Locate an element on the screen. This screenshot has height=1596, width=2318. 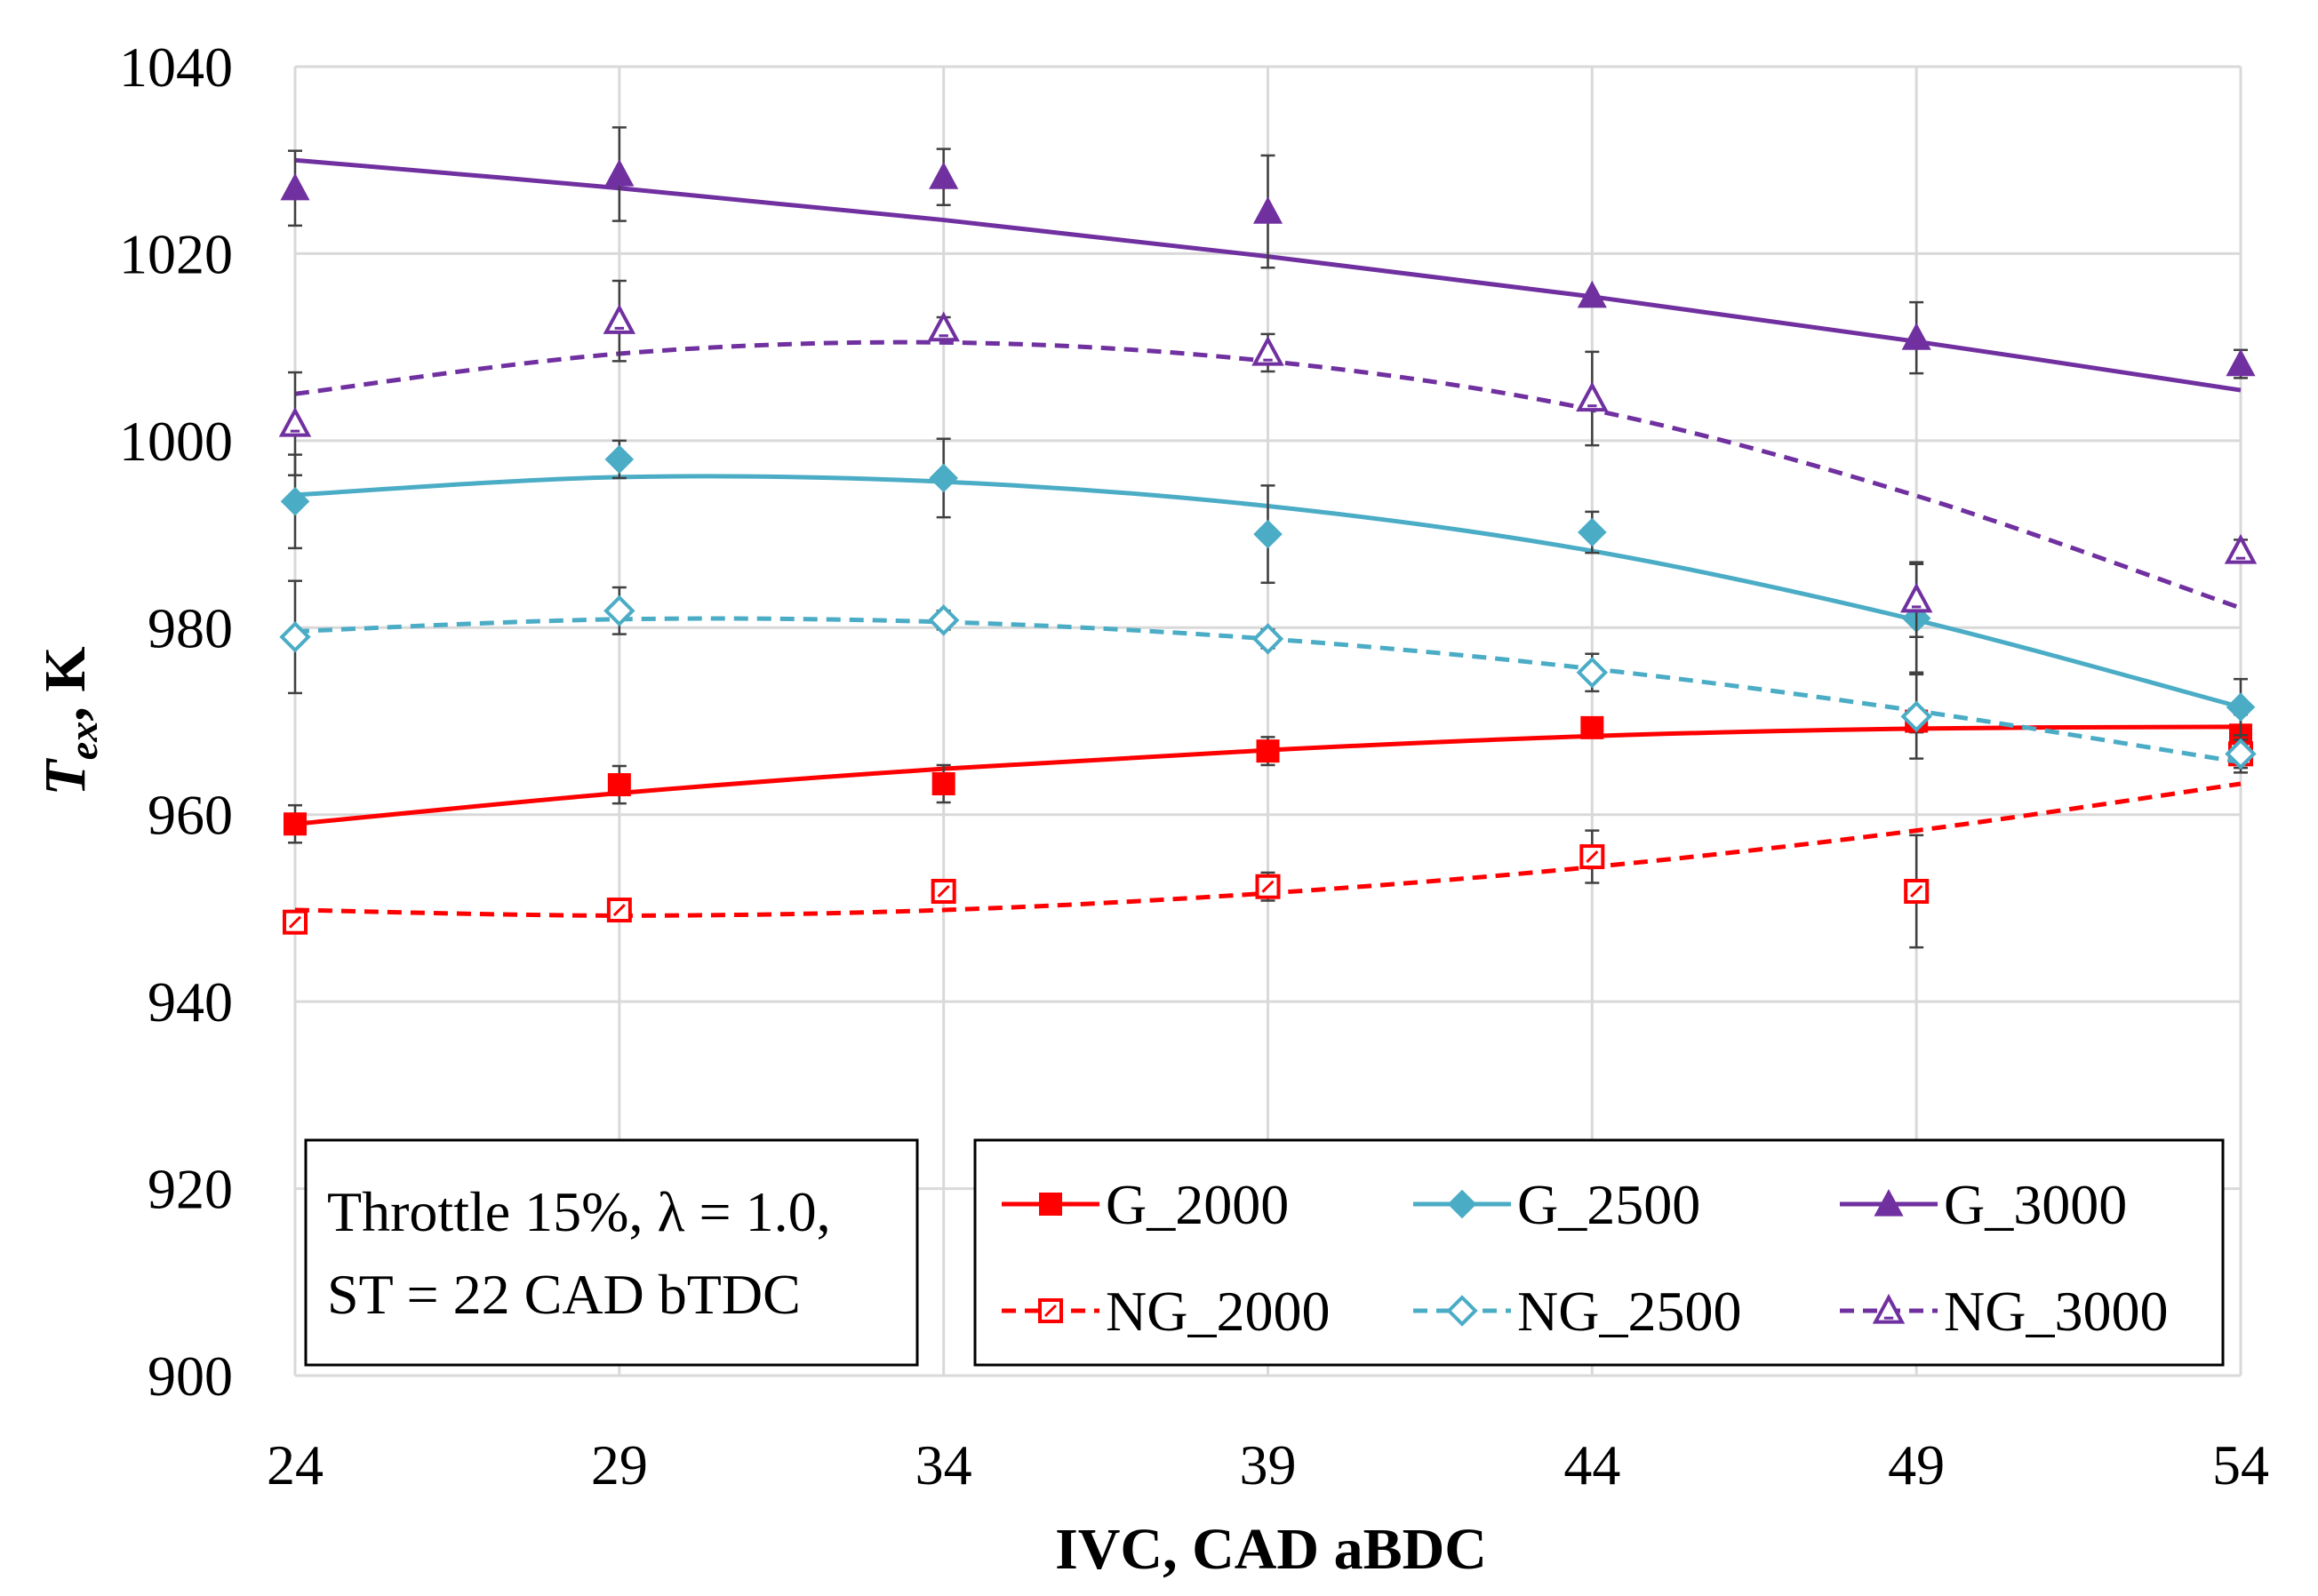
y-tick-labels: 900 920 940 960 980 1000 1020 1040 is located at coordinates (176, 722).